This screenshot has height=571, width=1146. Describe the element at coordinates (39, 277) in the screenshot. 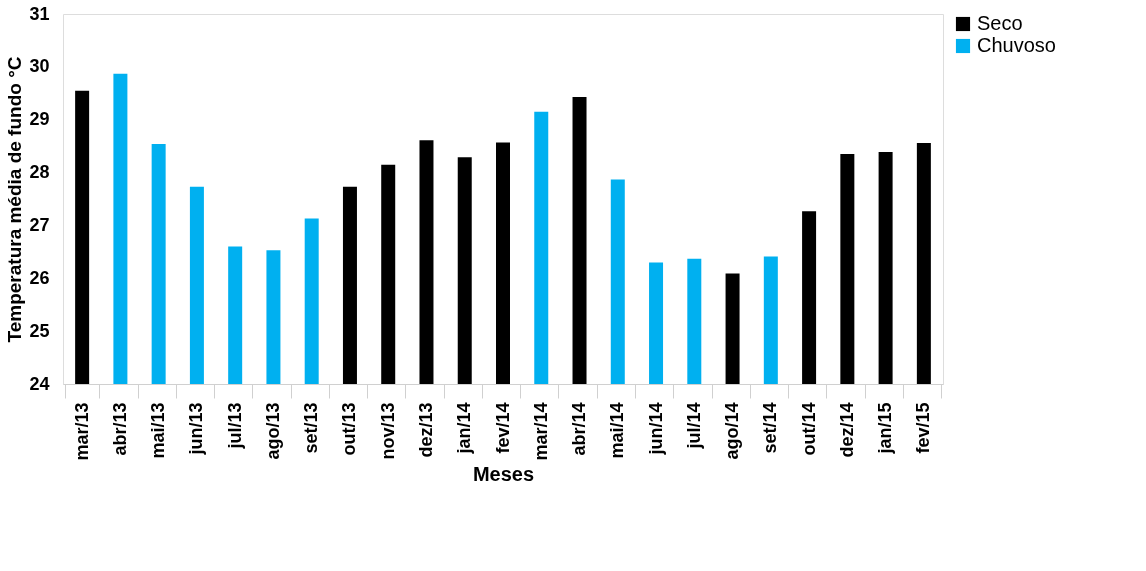

I see `y-tick-label: 26` at that location.